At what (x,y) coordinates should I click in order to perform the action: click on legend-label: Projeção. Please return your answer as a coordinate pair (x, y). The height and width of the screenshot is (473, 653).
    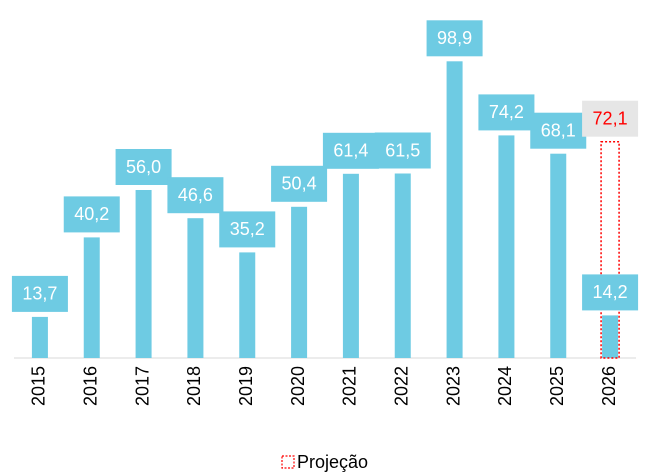
    Looking at the image, I should click on (332, 462).